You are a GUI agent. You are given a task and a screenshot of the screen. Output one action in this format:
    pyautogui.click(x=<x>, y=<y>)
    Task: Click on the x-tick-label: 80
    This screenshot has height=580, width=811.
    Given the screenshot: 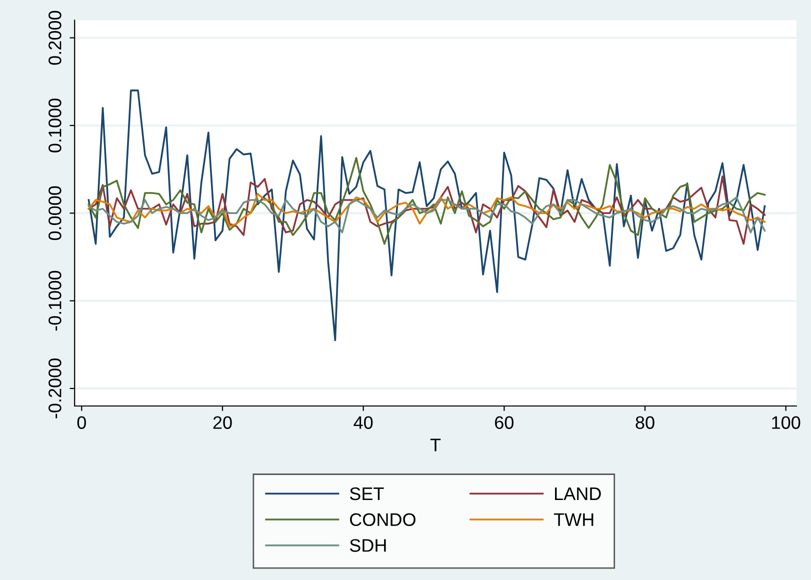 What is the action you would take?
    pyautogui.click(x=645, y=422)
    